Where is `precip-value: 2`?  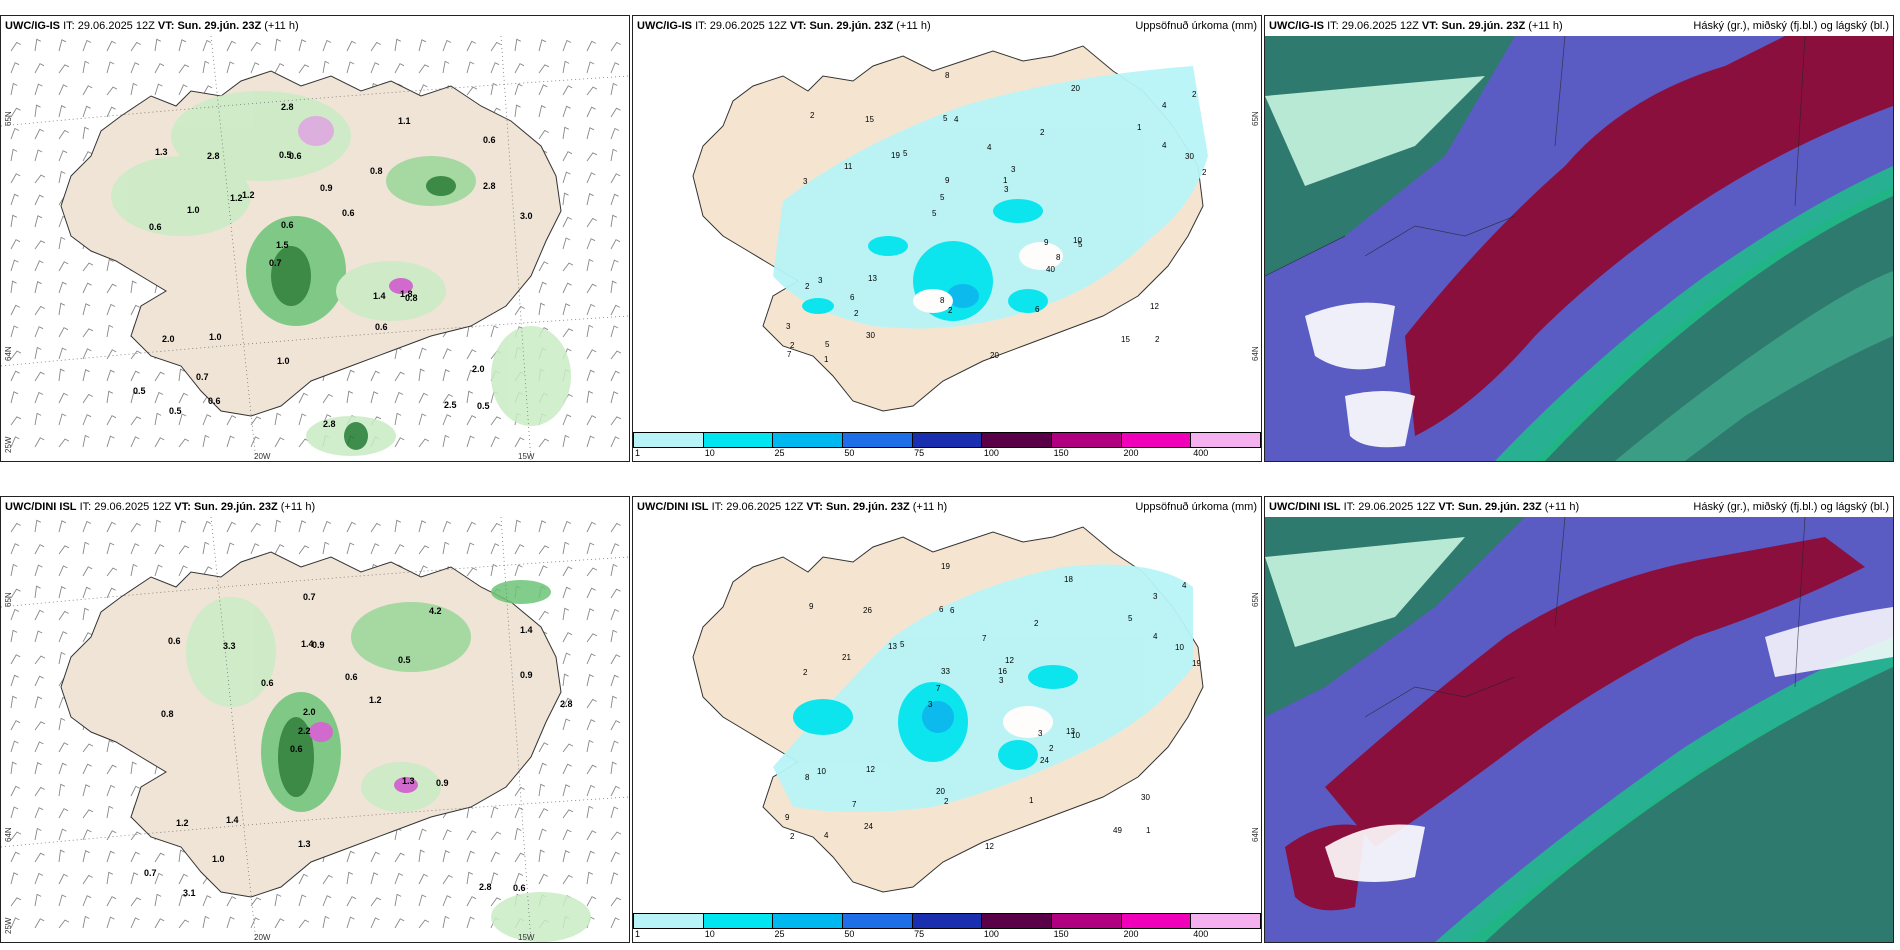 precip-value: 2 is located at coordinates (950, 310).